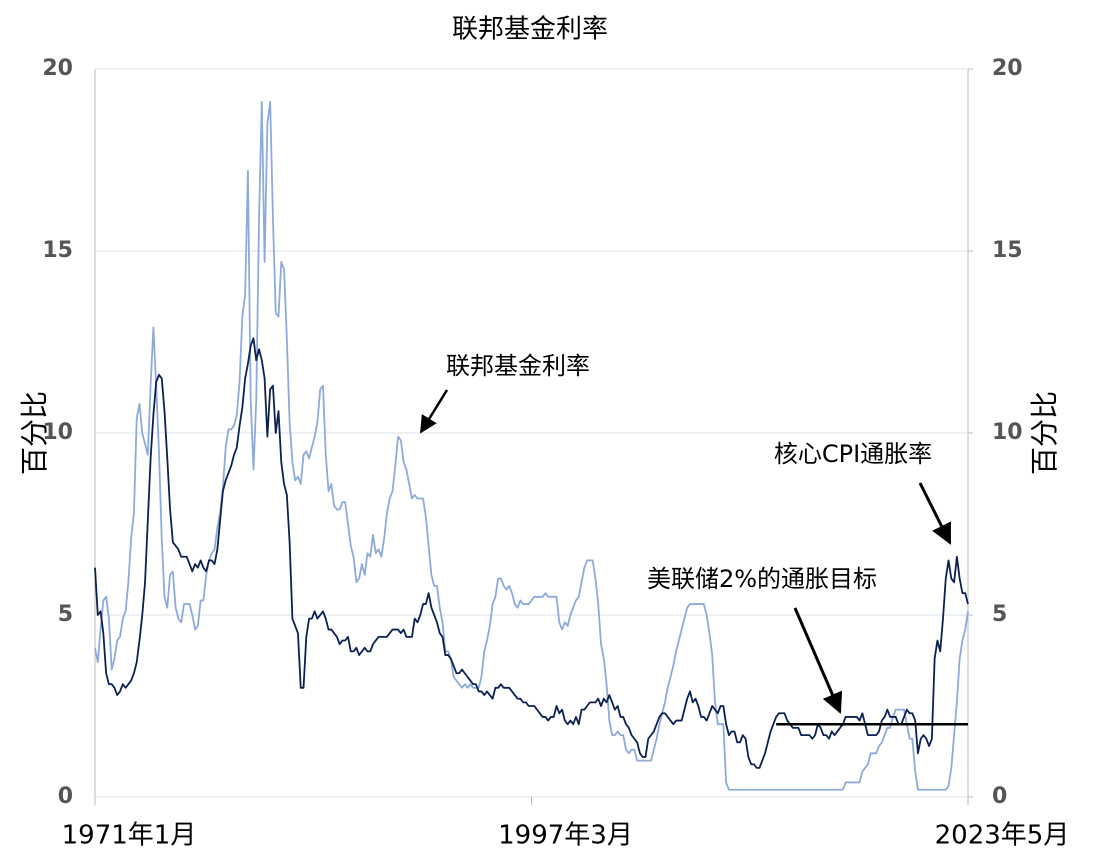  Describe the element at coordinates (57, 68) in the screenshot. I see `y-tick-label: 20` at that location.